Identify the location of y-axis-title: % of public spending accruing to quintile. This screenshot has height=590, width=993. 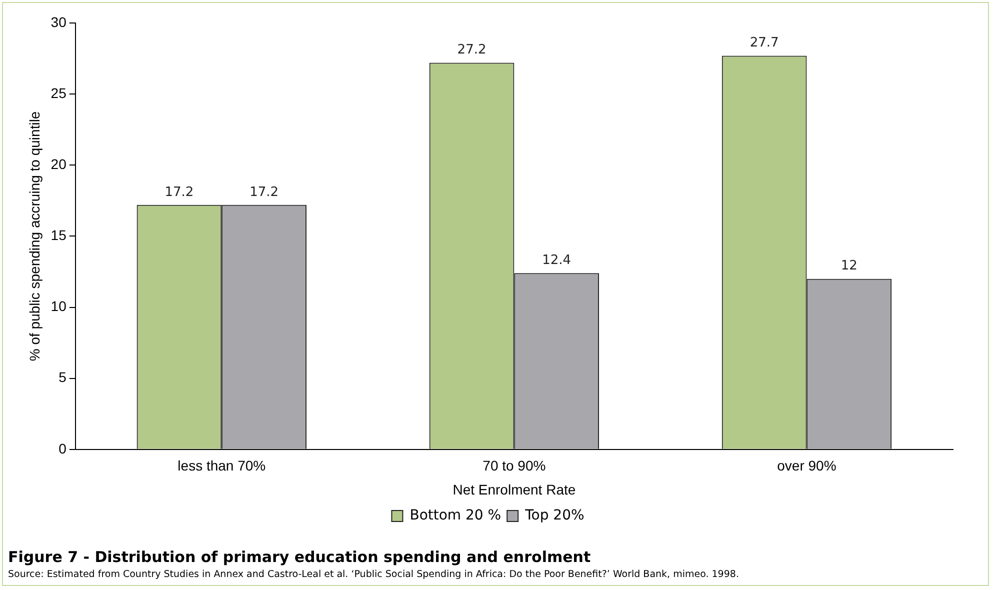
(34, 236).